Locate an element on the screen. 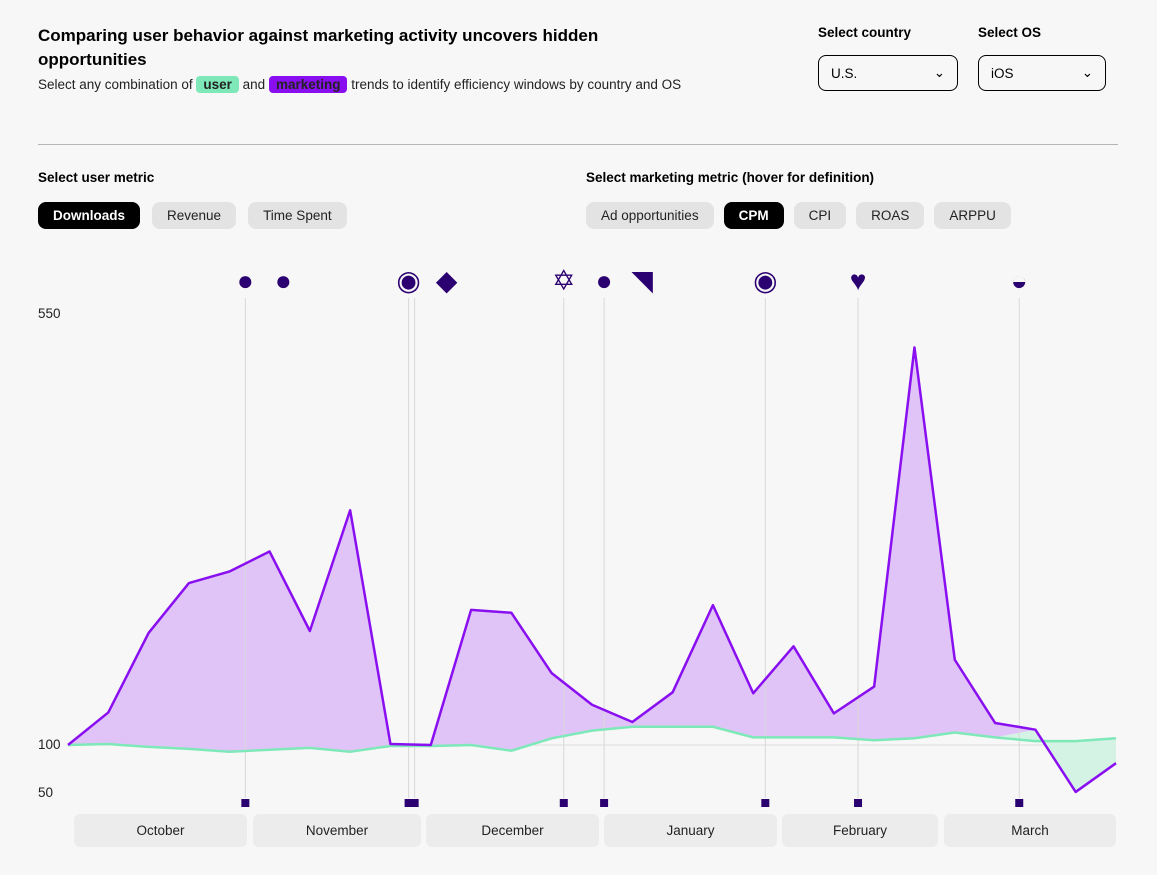  divider is located at coordinates (578, 144).